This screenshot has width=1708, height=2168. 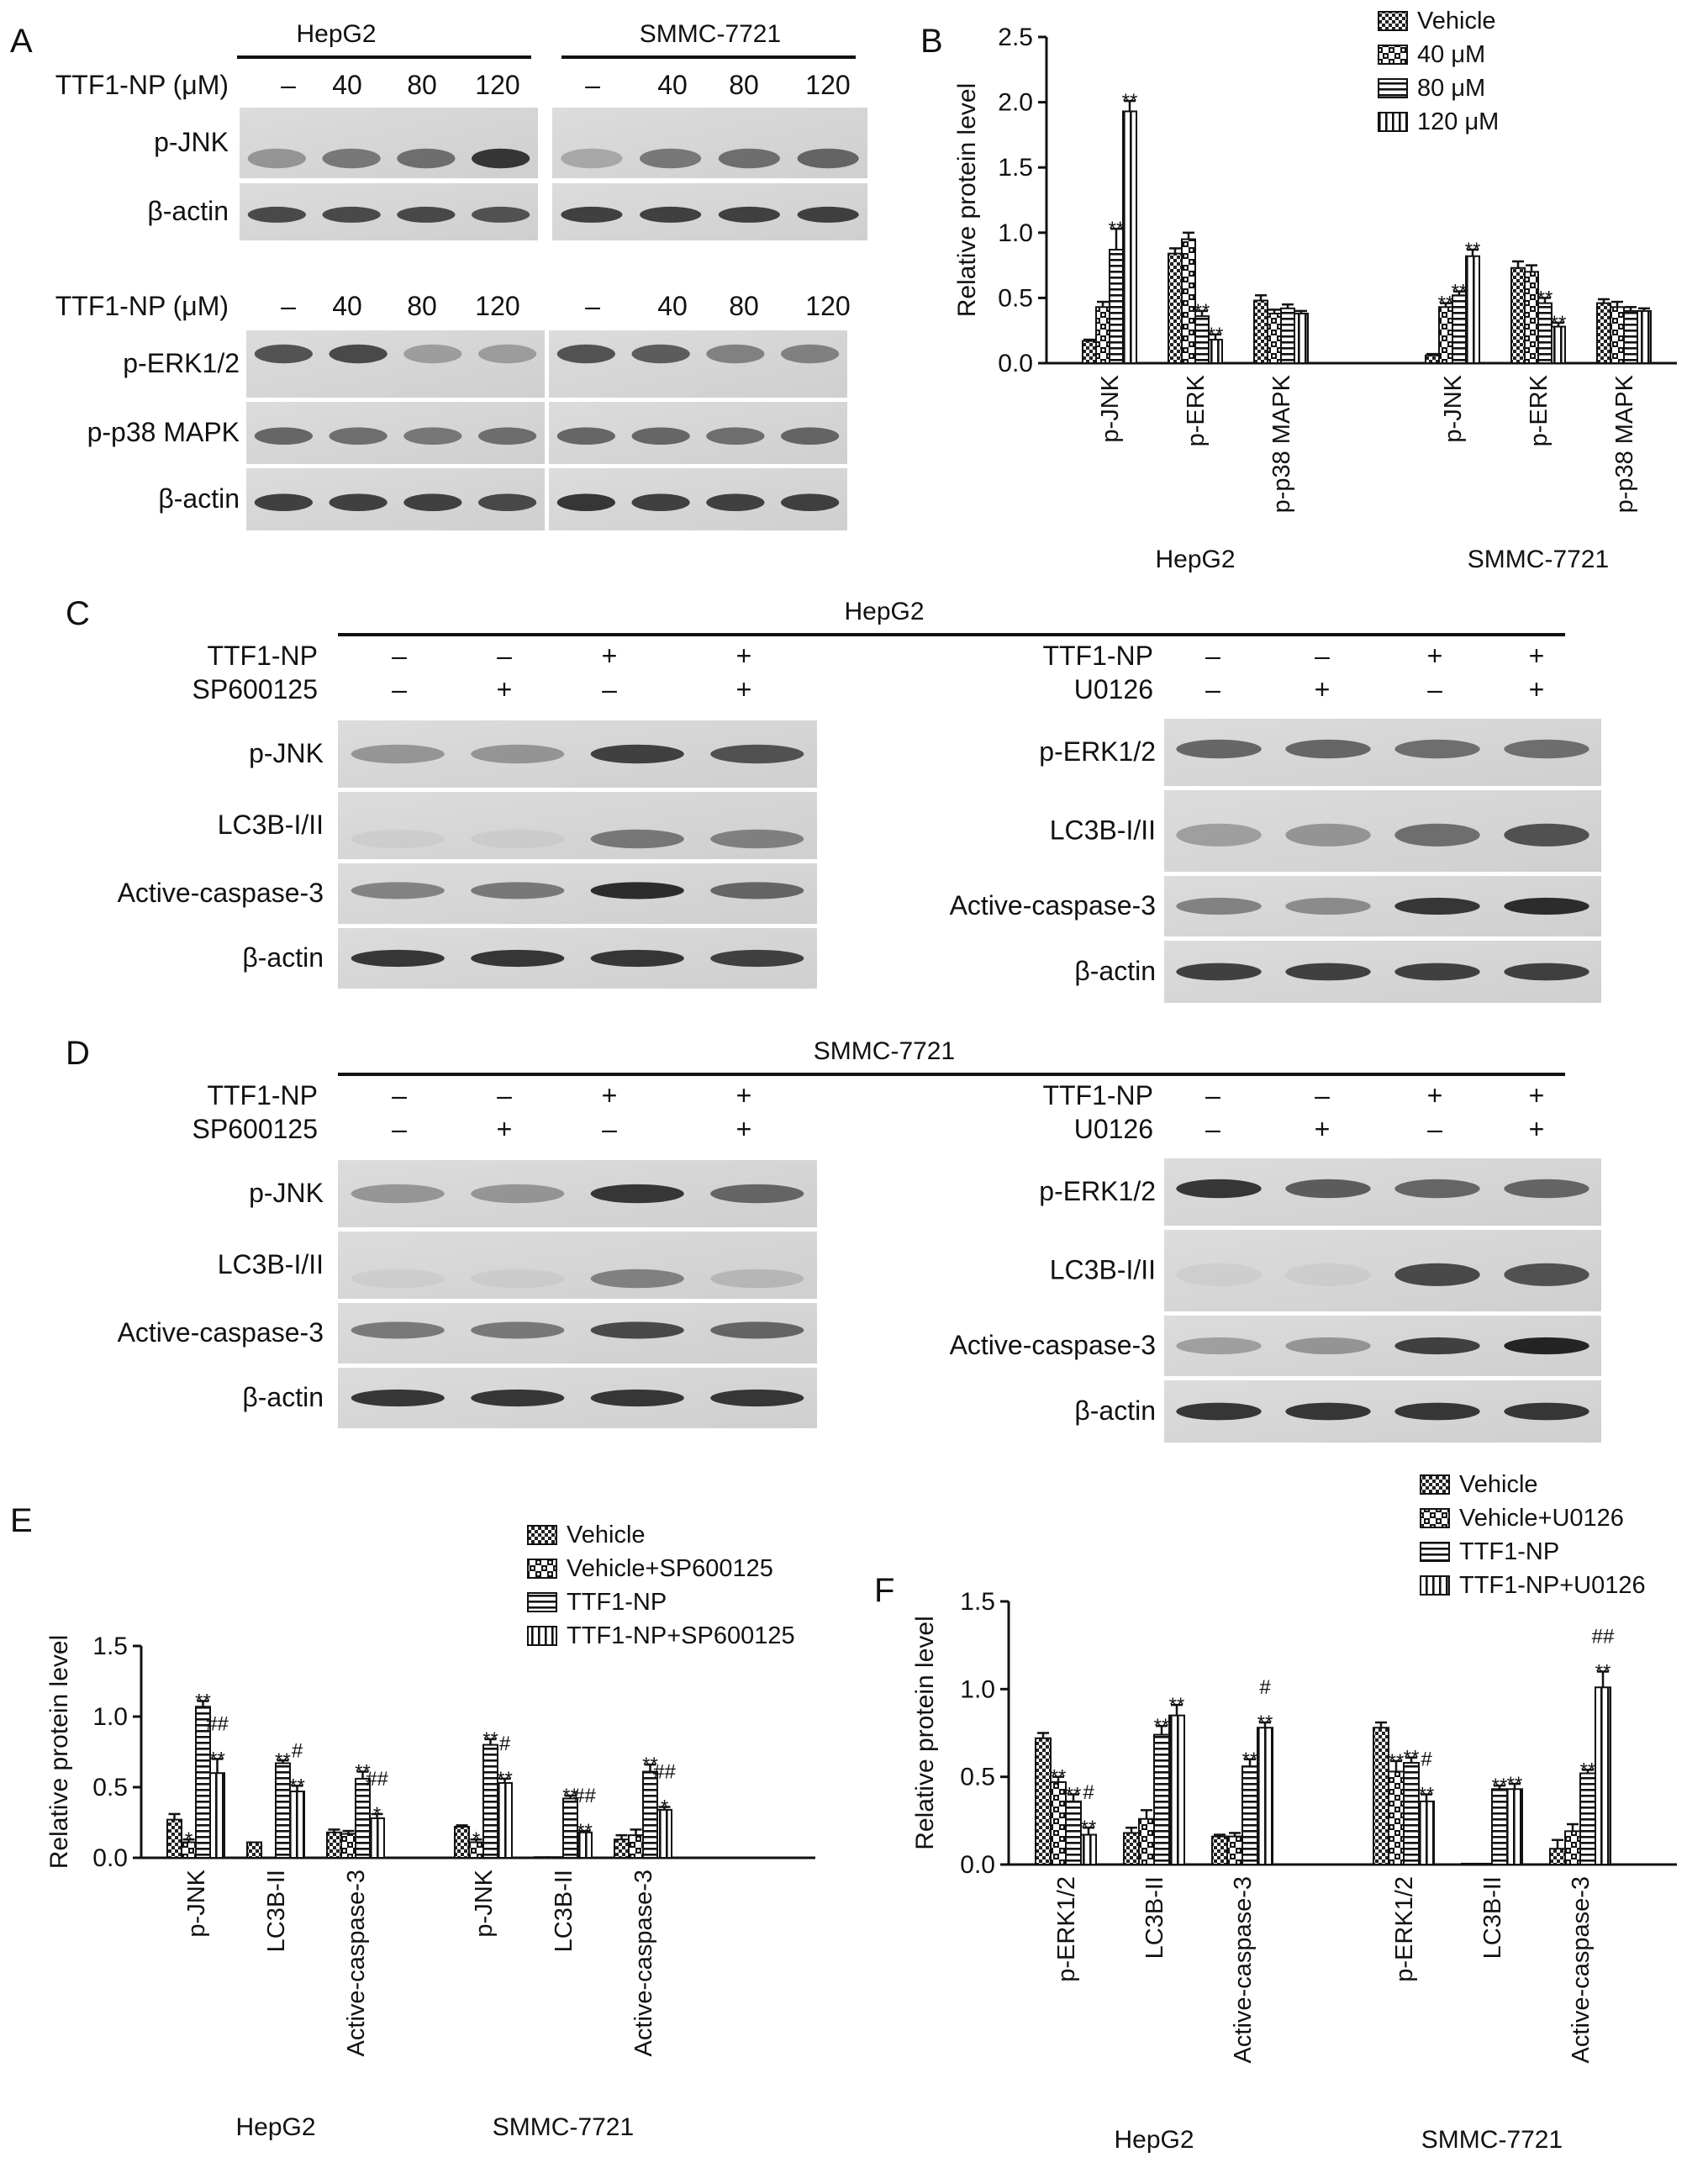 What do you see at coordinates (110, 1717) in the screenshot?
I see `y-tick-label: 1.0` at bounding box center [110, 1717].